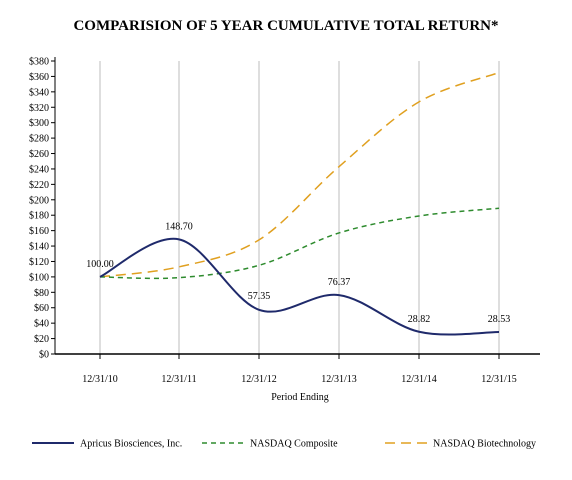 Image resolution: width=572 pixels, height=480 pixels. I want to click on y-tick-label: $20, so click(41, 339).